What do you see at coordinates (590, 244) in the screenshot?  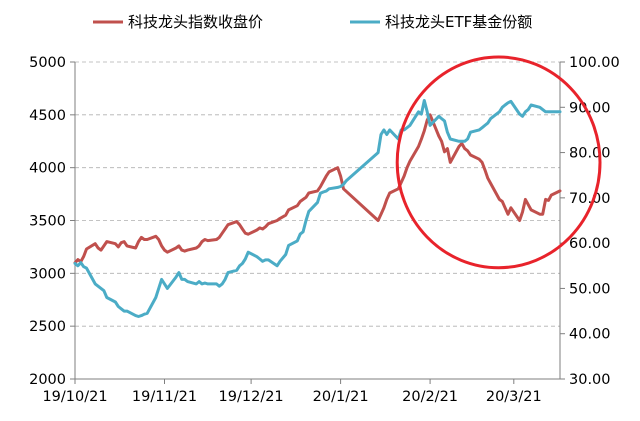 I see `right-tick-label: 60.00` at bounding box center [590, 244].